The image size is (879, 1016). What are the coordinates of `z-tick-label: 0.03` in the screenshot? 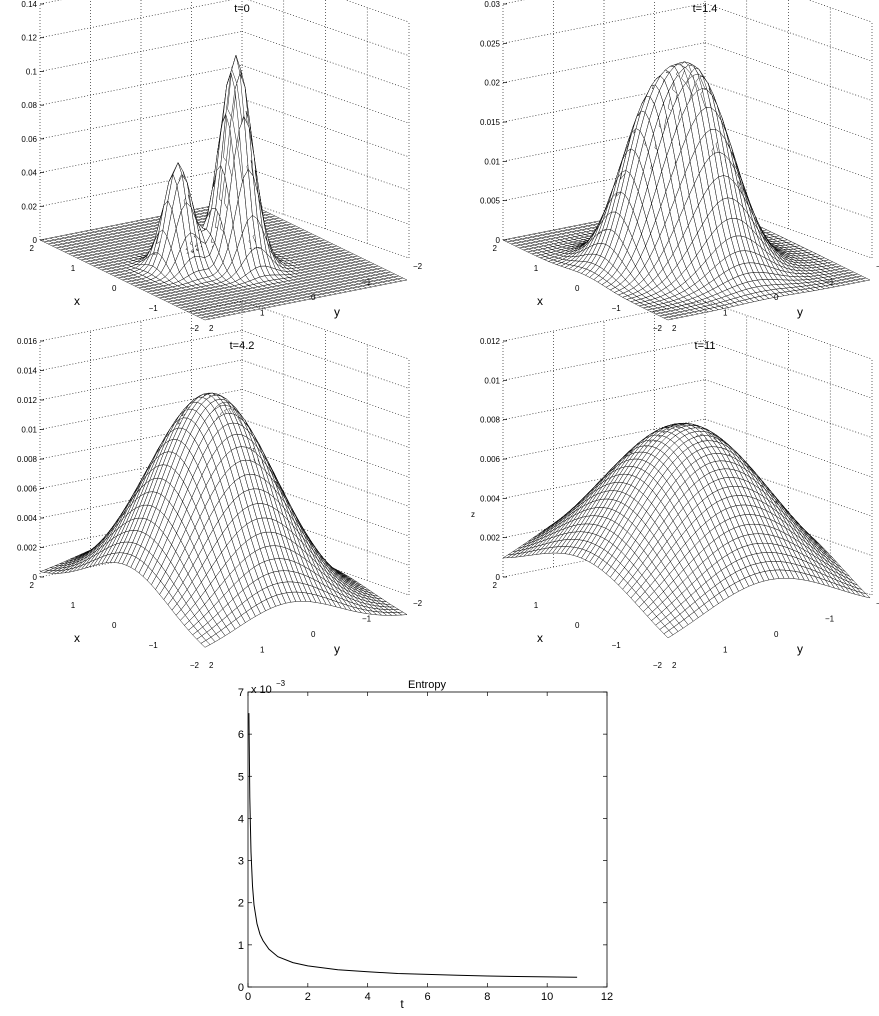 It's located at (492, 4).